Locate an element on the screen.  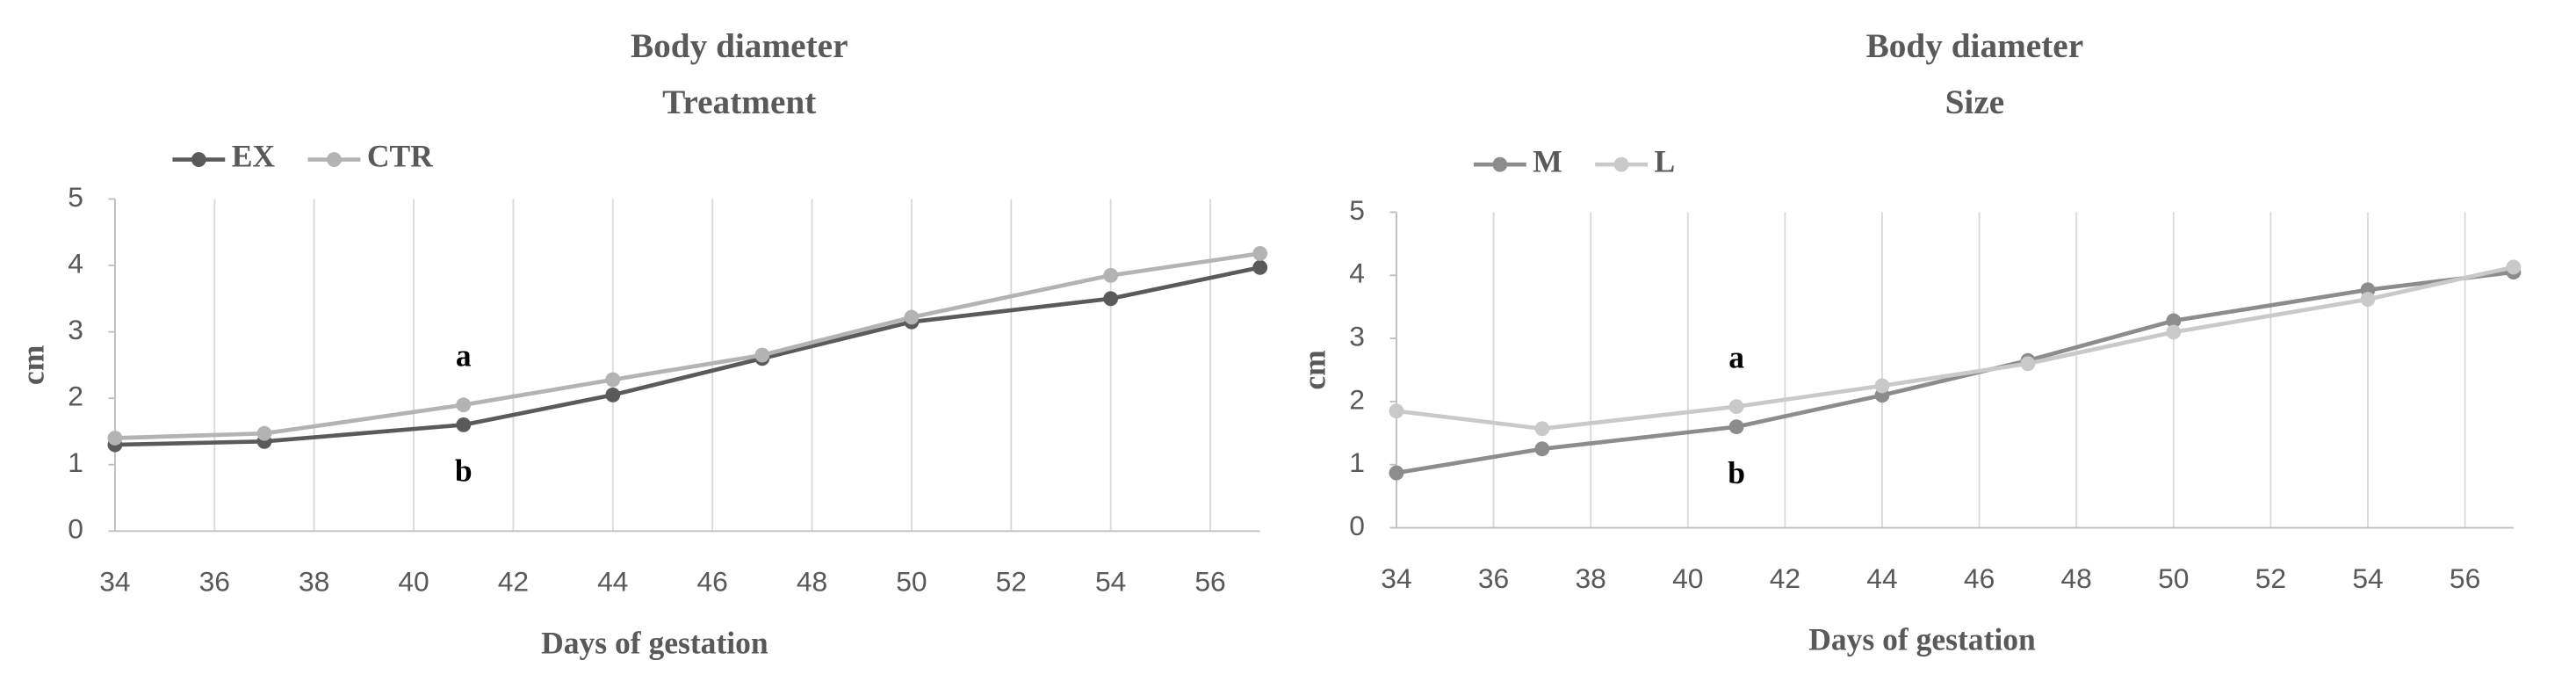
chart-subtitle: Treatment is located at coordinates (739, 102).